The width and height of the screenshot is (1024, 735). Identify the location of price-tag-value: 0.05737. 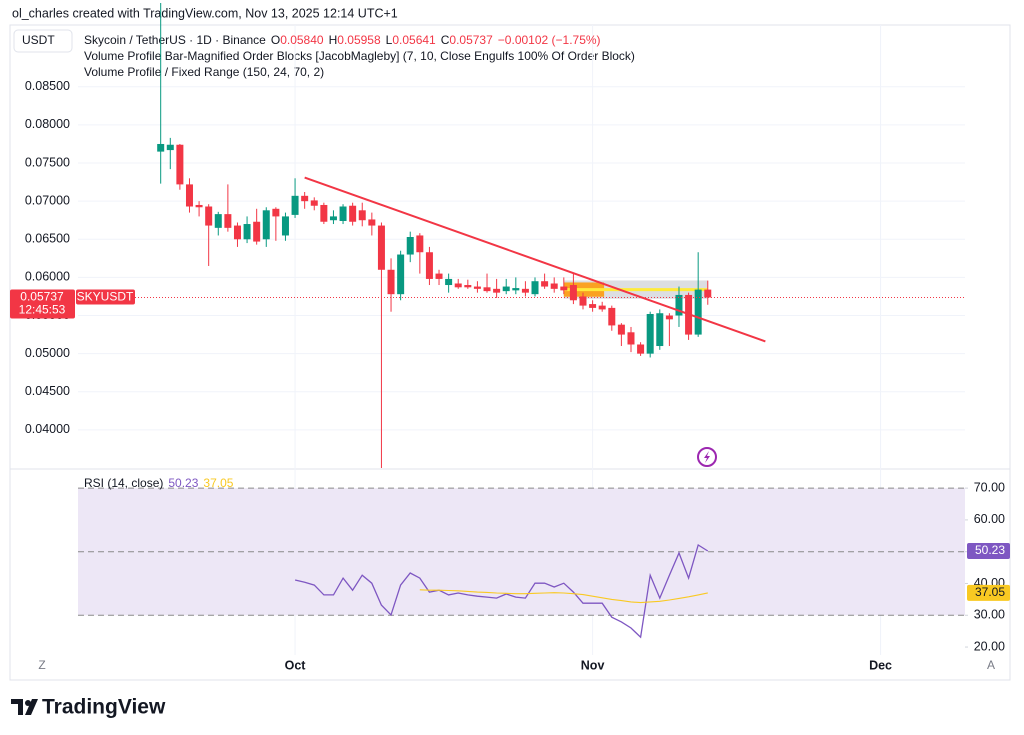
(42, 297).